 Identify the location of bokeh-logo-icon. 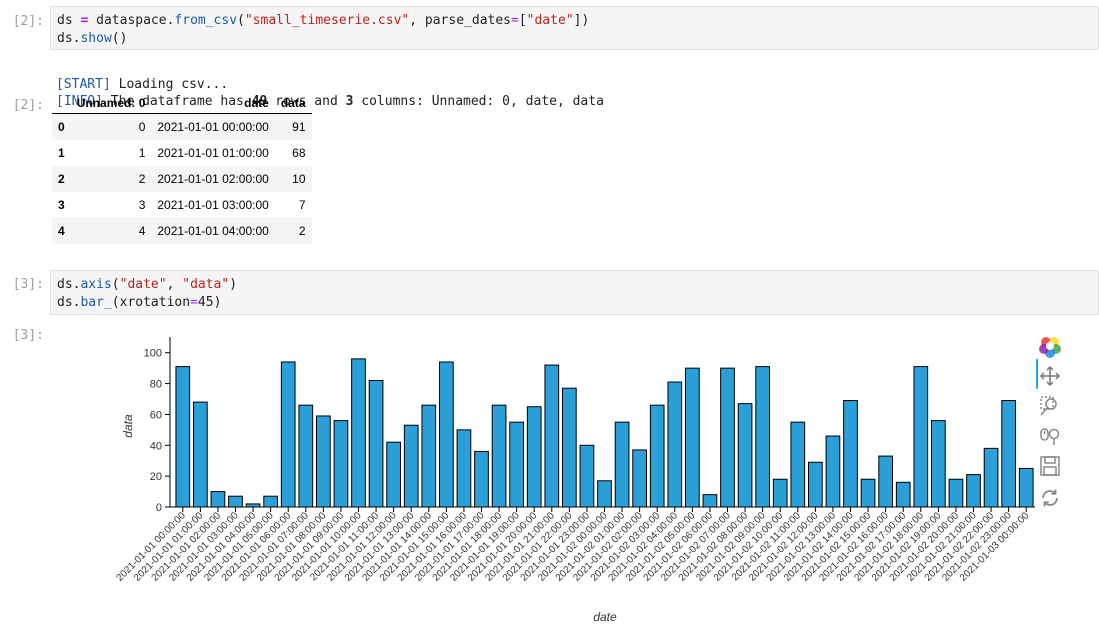
(1050, 346).